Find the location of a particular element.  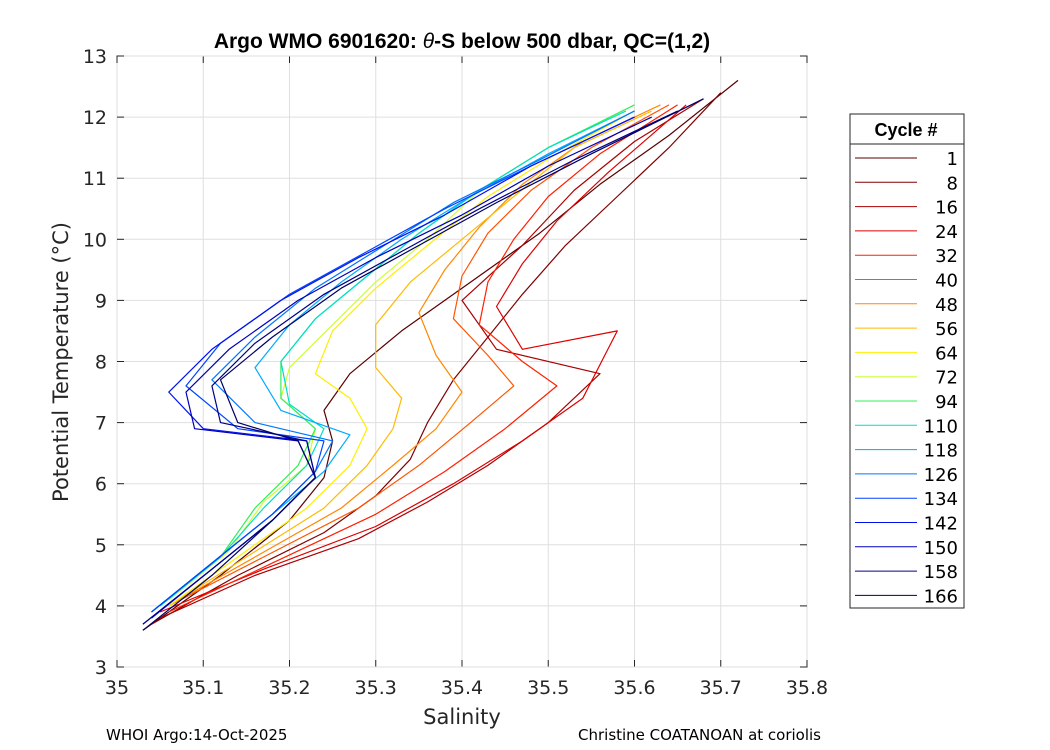

legend-label-cycle-72: 72 is located at coordinates (946, 378).